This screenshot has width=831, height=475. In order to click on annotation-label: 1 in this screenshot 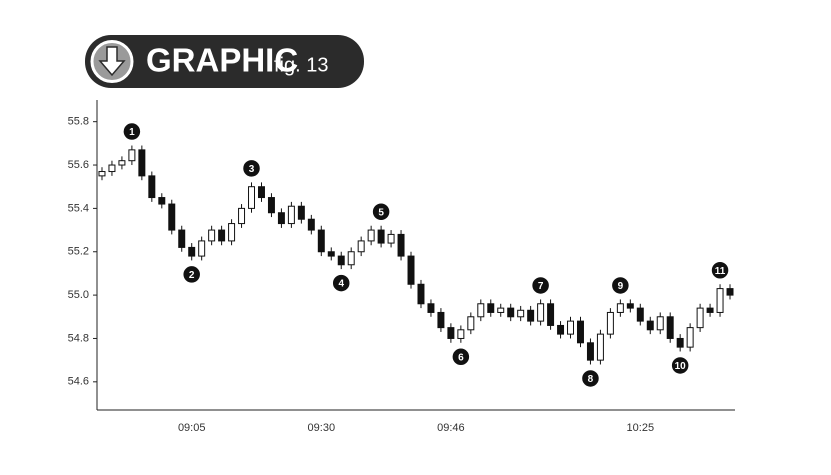, I will do `click(132, 132)`.